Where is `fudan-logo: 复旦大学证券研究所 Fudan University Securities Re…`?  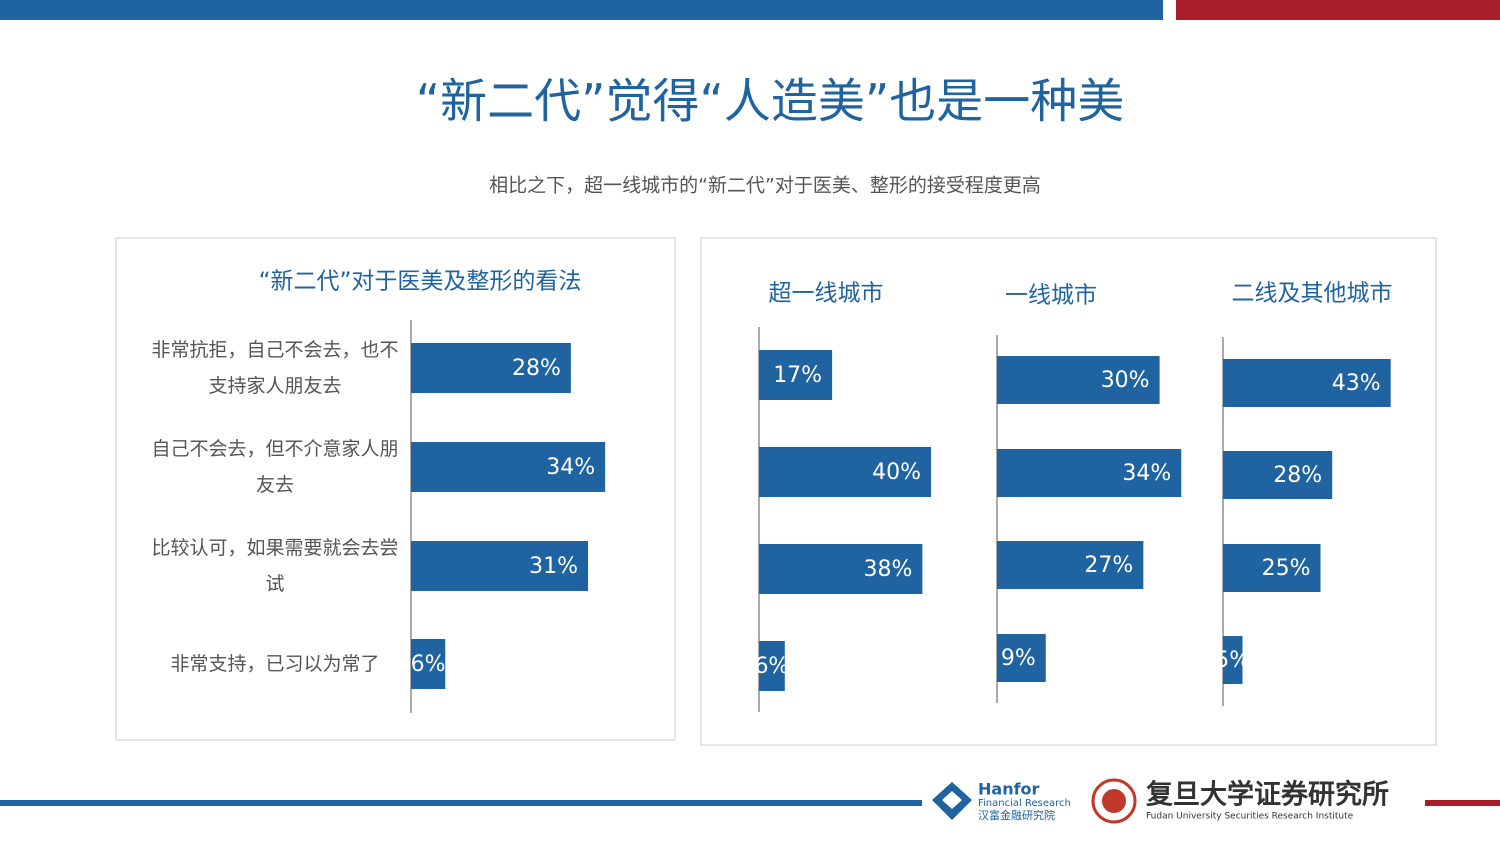 fudan-logo: 复旦大学证券研究所 Fudan University Securities Re… is located at coordinates (1240, 801).